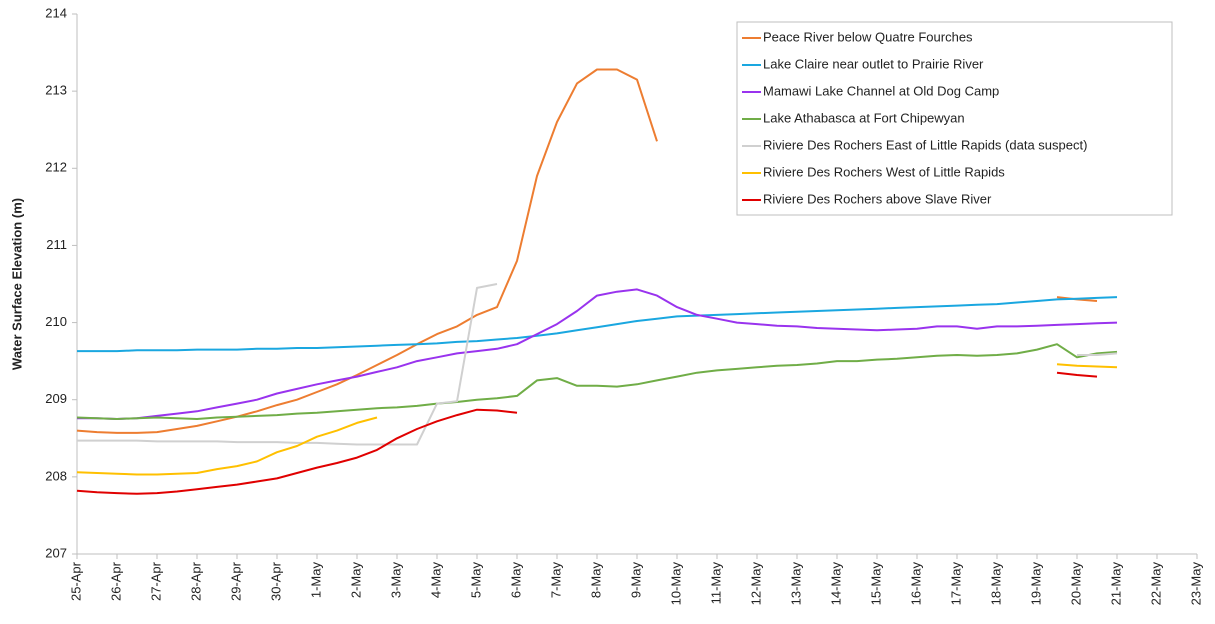  Describe the element at coordinates (435, 580) in the screenshot. I see `x-tick-label: 4-May` at that location.